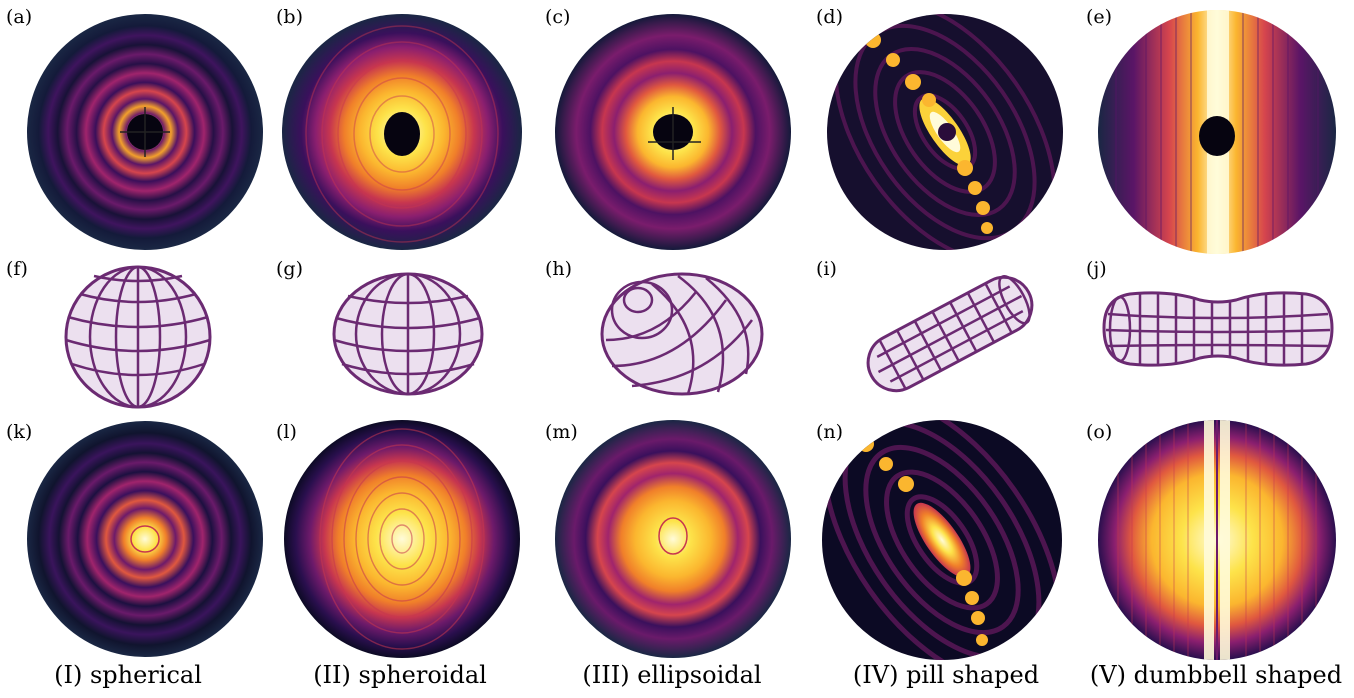  Describe the element at coordinates (1217, 540) in the screenshot. I see `simulated-pattern-o` at that location.